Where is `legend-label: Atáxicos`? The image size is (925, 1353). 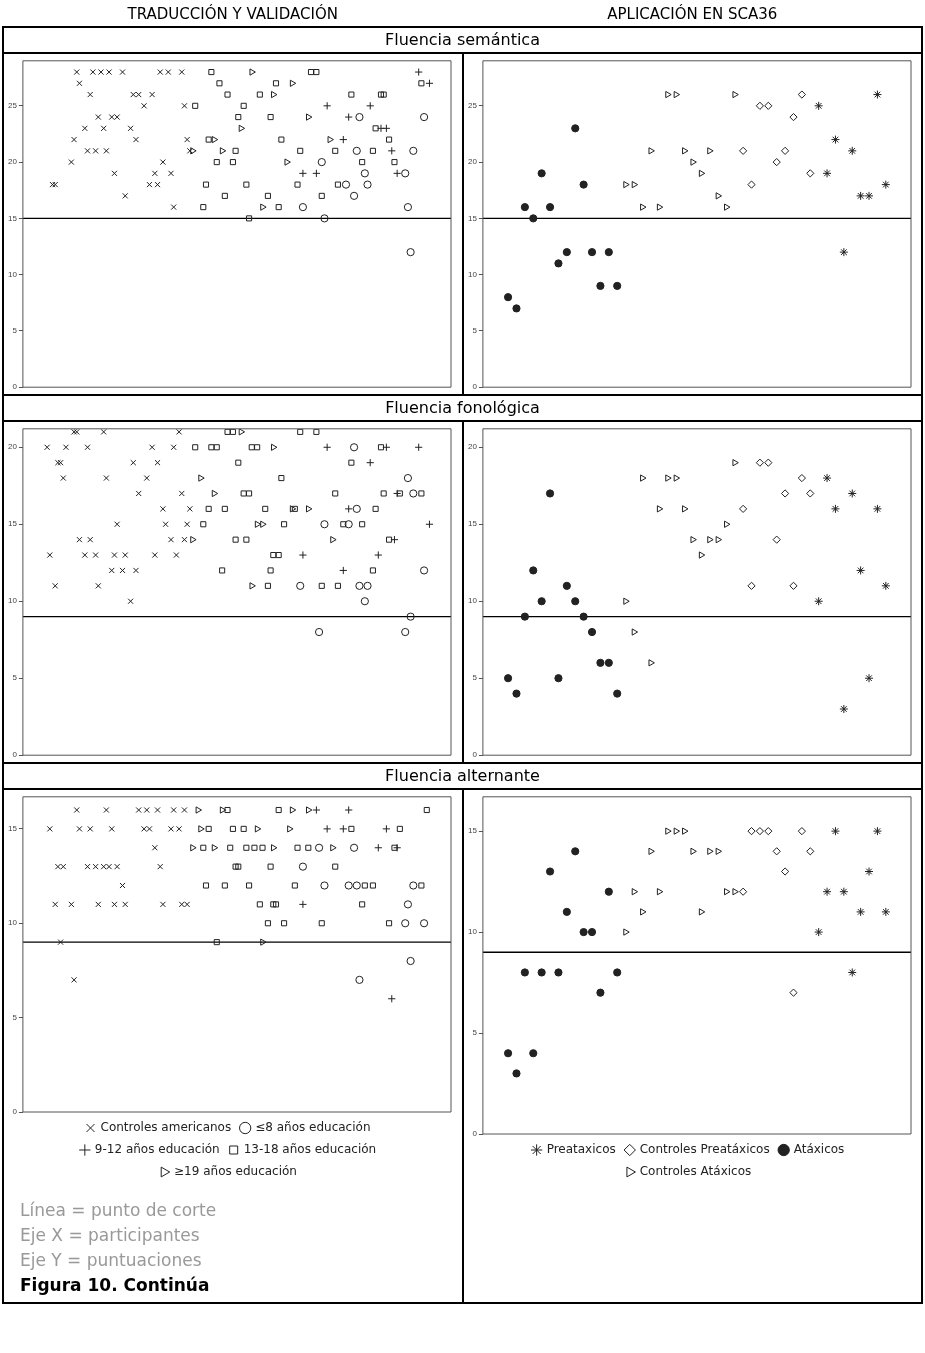 legend-label: Atáxicos is located at coordinates (818, 1149).